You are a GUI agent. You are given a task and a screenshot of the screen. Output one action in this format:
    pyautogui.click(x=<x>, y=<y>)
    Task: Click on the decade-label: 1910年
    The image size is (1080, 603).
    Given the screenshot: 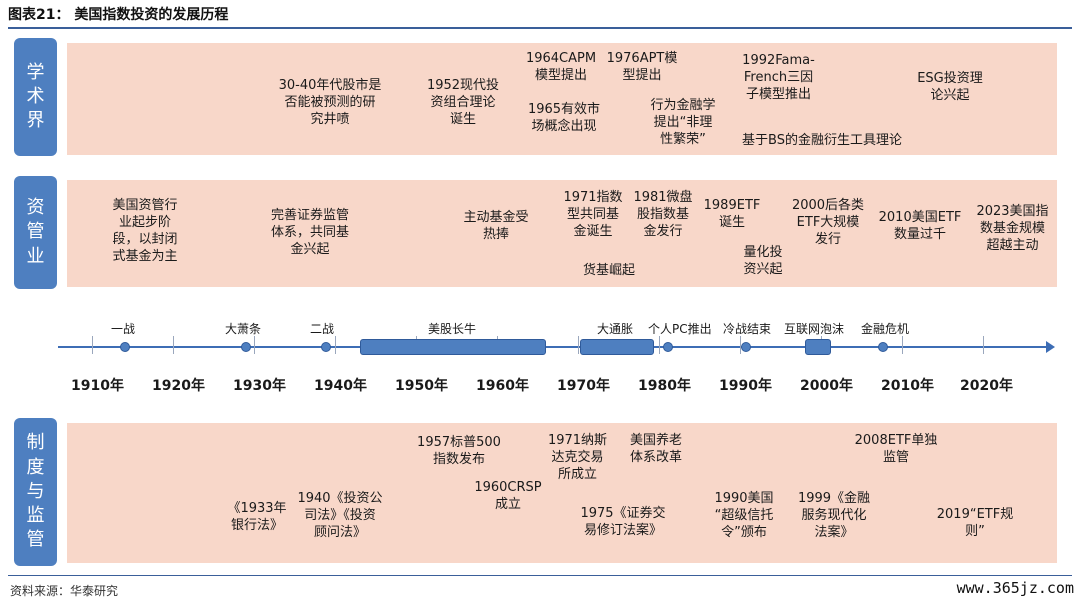 What is the action you would take?
    pyautogui.click(x=97, y=386)
    